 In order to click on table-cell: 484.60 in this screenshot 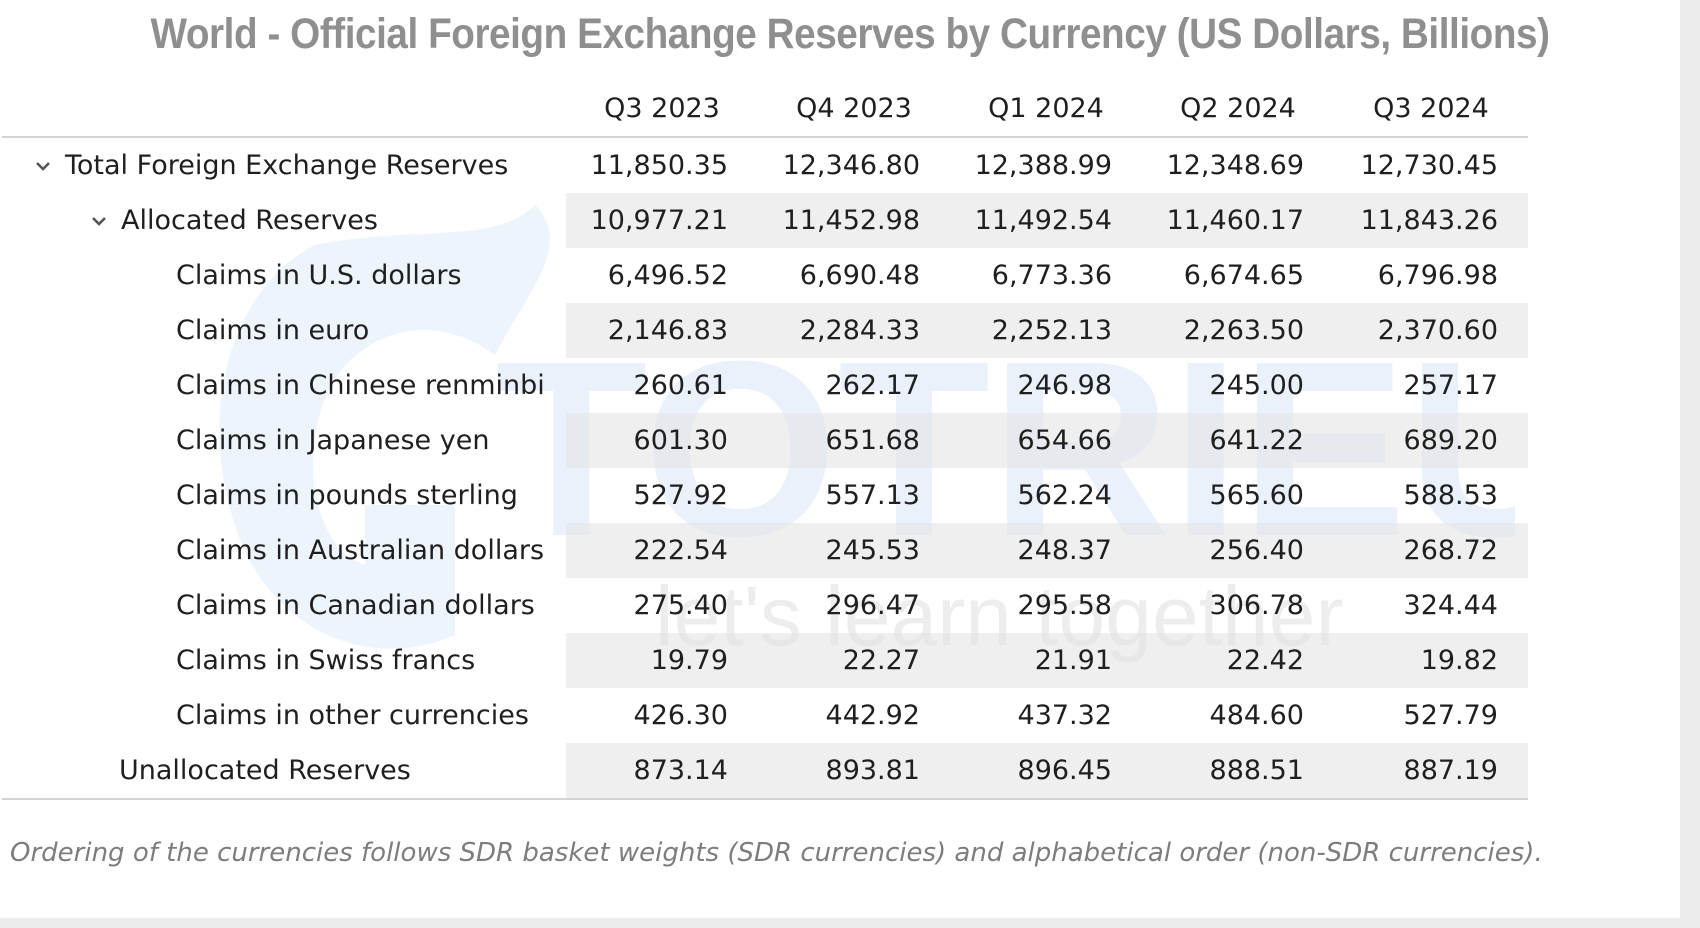, I will do `click(1256, 715)`.